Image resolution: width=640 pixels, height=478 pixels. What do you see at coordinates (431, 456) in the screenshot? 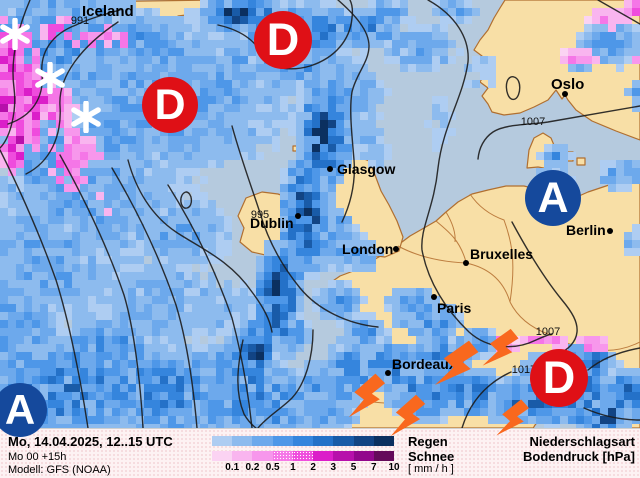
I see `snow-label: Schnee` at bounding box center [431, 456].